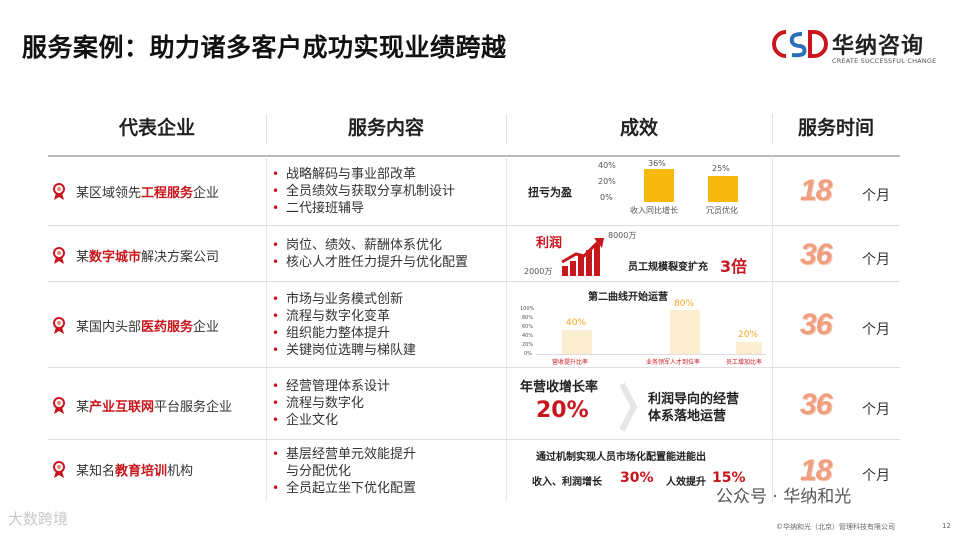 The image size is (960, 540). I want to click on company-cell: 某数字城市 解决方案公司, so click(135, 255).